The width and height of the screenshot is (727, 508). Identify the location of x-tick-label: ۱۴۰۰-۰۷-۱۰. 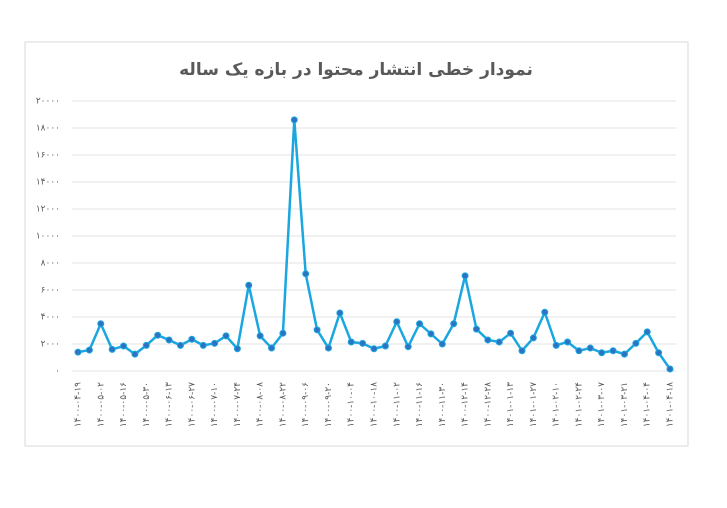
(215, 404).